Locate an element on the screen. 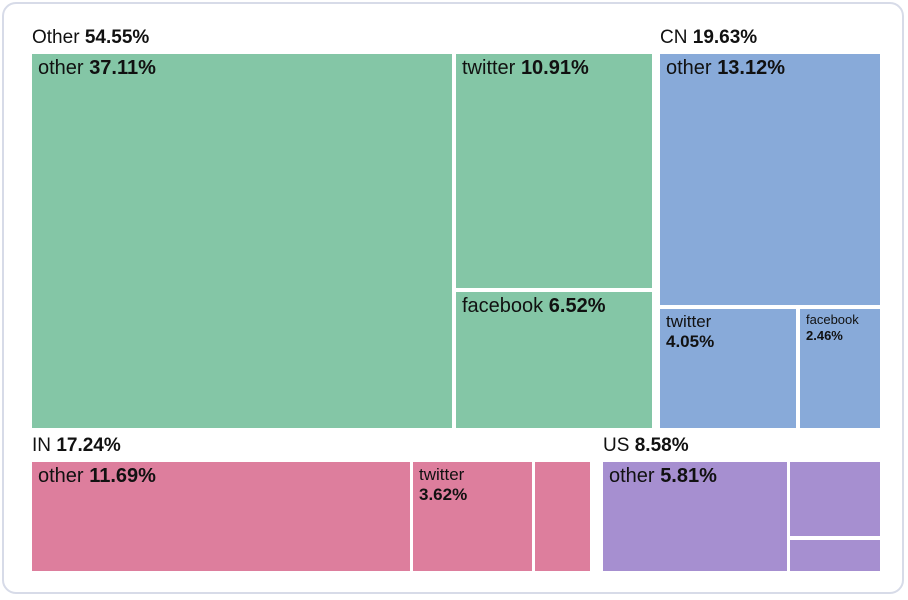 The height and width of the screenshot is (600, 908). tile-other-twitter: twitter 10.91% is located at coordinates (554, 171).